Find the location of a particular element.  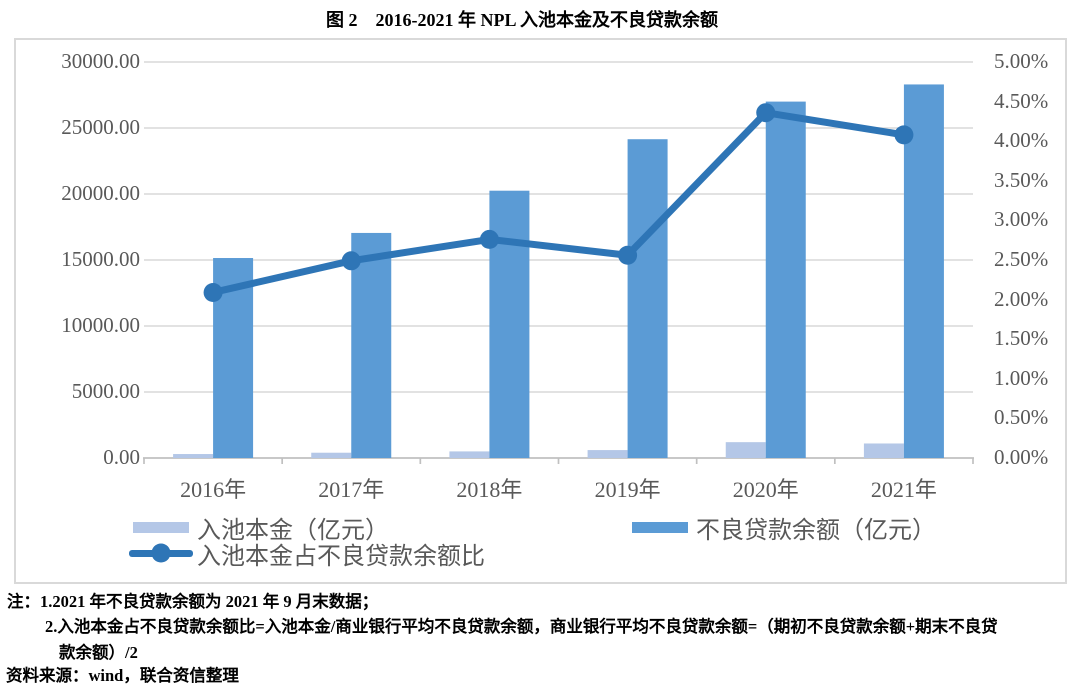

legend-swatch-pool-bar-icon is located at coordinates (161, 527).